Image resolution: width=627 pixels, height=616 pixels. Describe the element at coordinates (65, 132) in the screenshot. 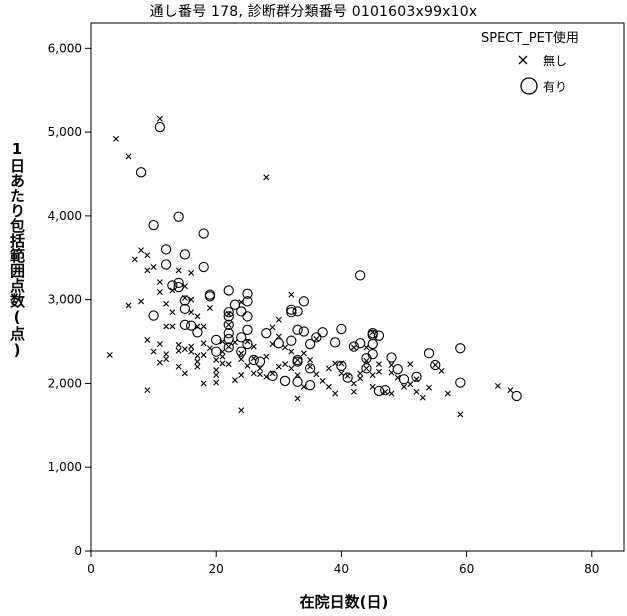

I see `y-tick-label: 5,000` at that location.